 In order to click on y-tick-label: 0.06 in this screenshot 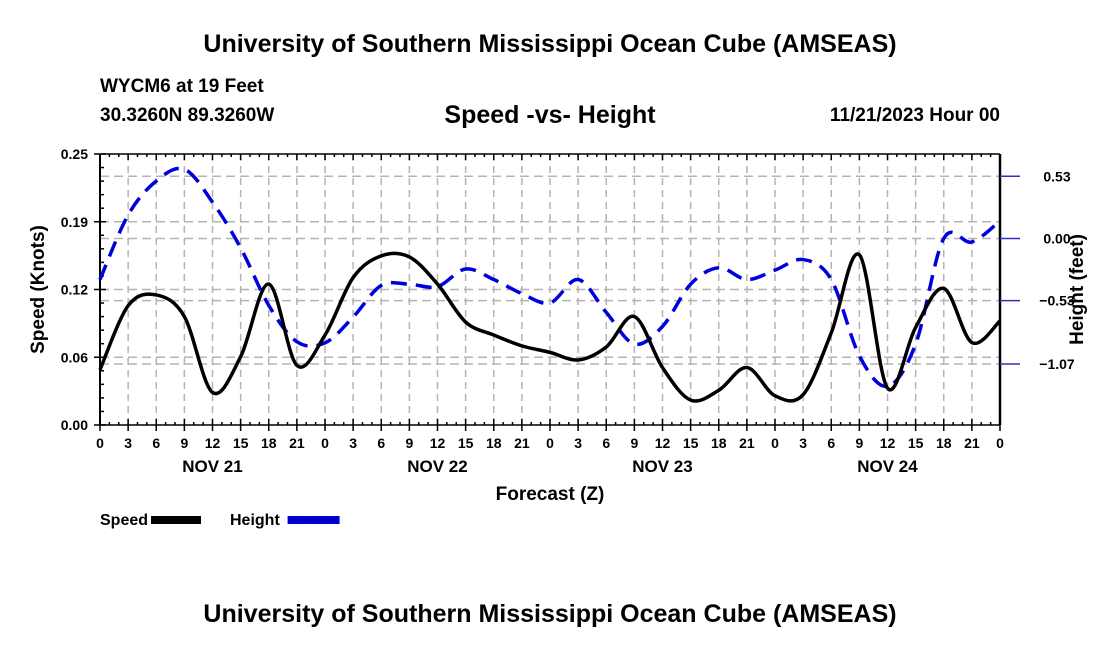, I will do `click(74, 357)`.